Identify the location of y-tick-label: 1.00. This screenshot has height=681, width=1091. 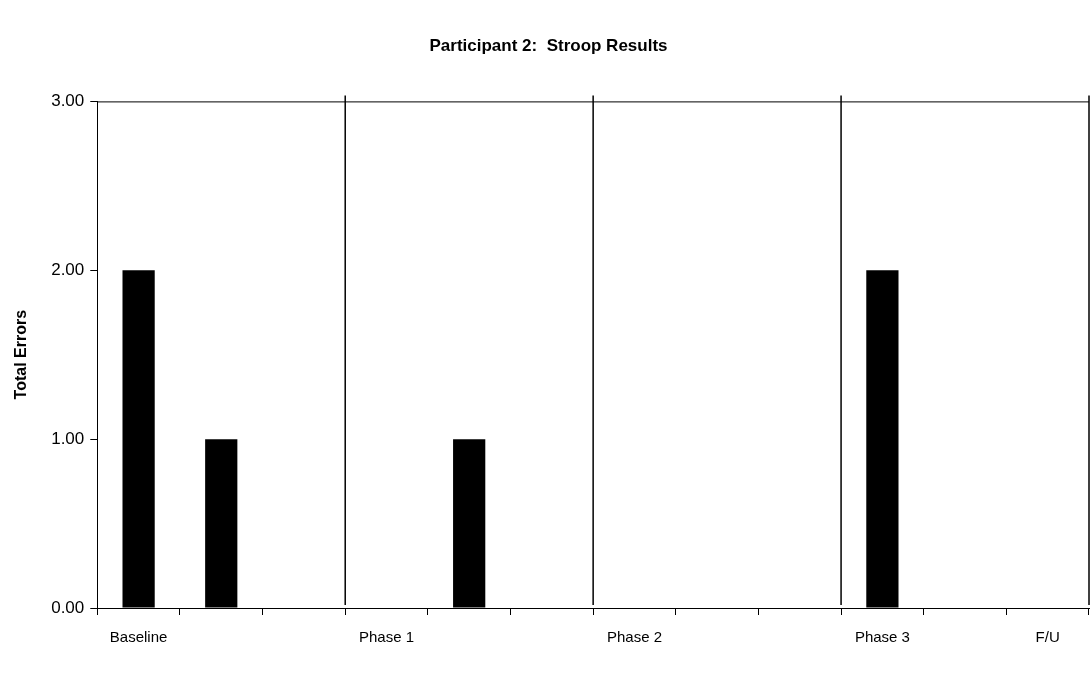
(68, 438).